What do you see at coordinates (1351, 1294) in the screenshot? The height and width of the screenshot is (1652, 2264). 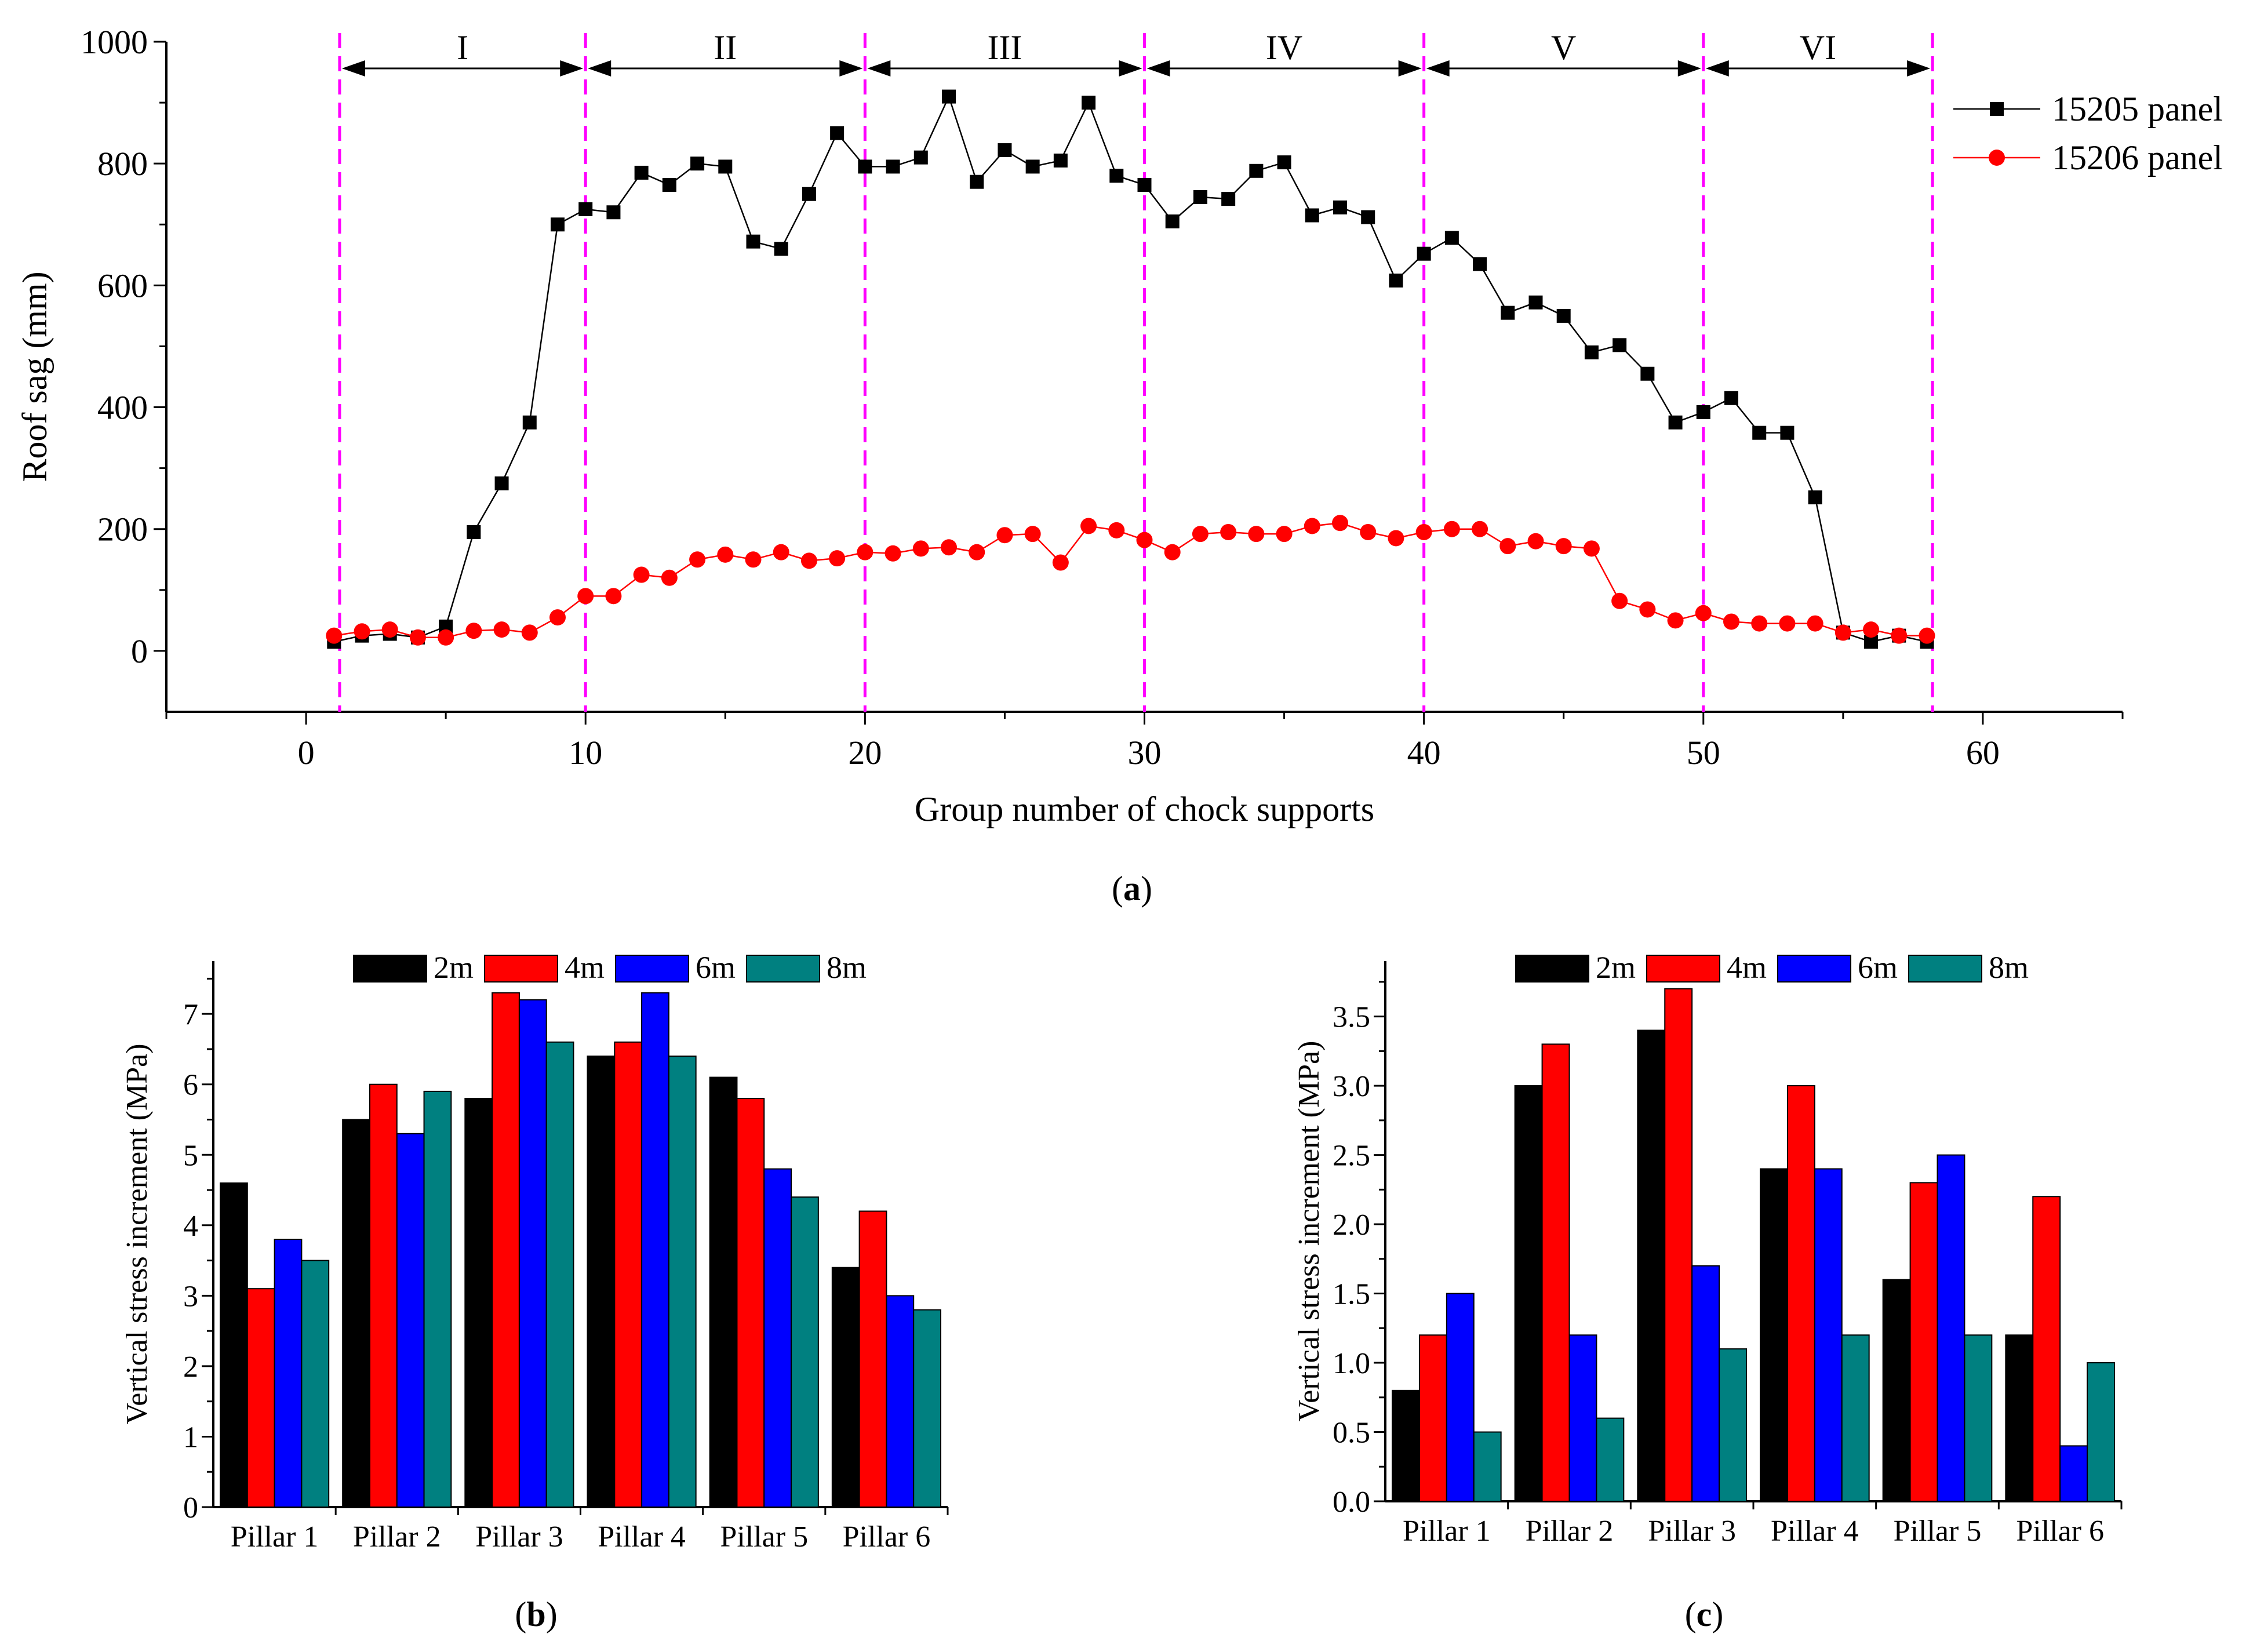 I see `y-tick-label: 1.5` at bounding box center [1351, 1294].